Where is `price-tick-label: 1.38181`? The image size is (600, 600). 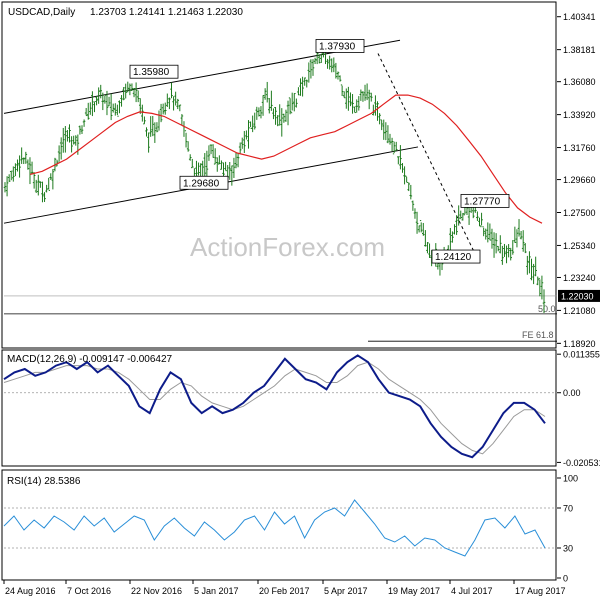 price-tick-label: 1.38181 is located at coordinates (579, 50).